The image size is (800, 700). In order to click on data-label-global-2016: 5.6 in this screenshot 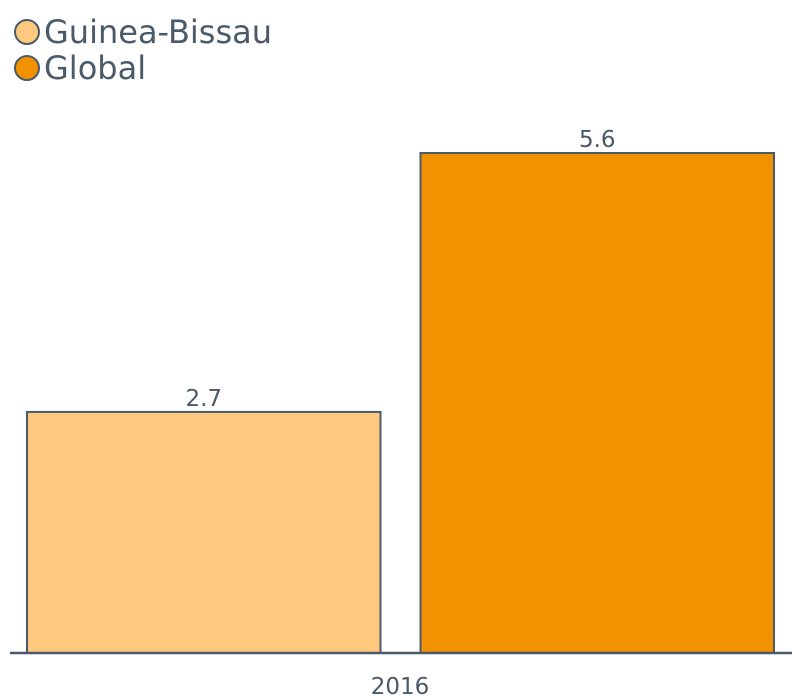, I will do `click(597, 140)`.